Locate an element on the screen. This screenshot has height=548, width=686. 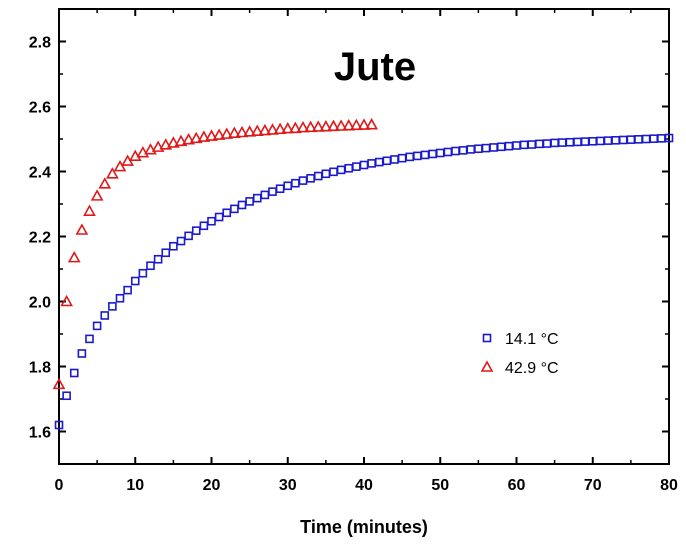
y-tick-label: 2.0 is located at coordinates (40, 303).